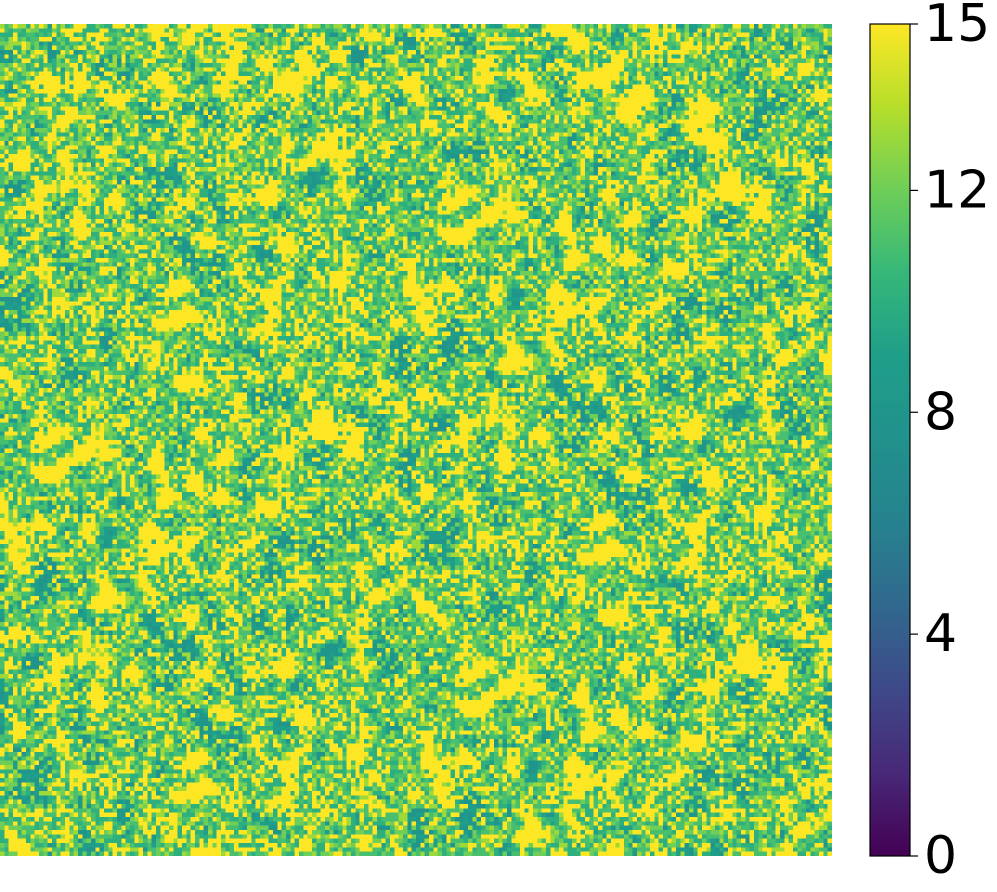  I want to click on colorbar-tick-label: 4, so click(940, 634).